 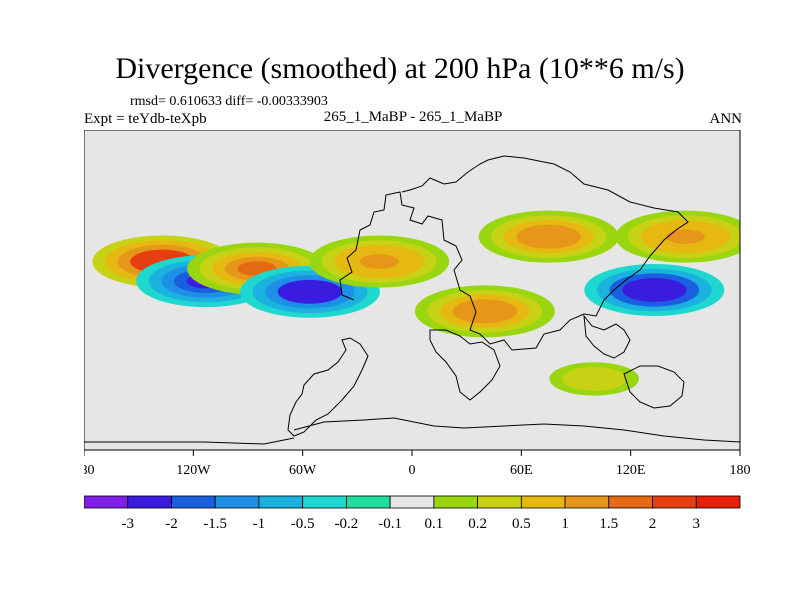 What do you see at coordinates (521, 470) in the screenshot?
I see `x-tick-label: 60E` at bounding box center [521, 470].